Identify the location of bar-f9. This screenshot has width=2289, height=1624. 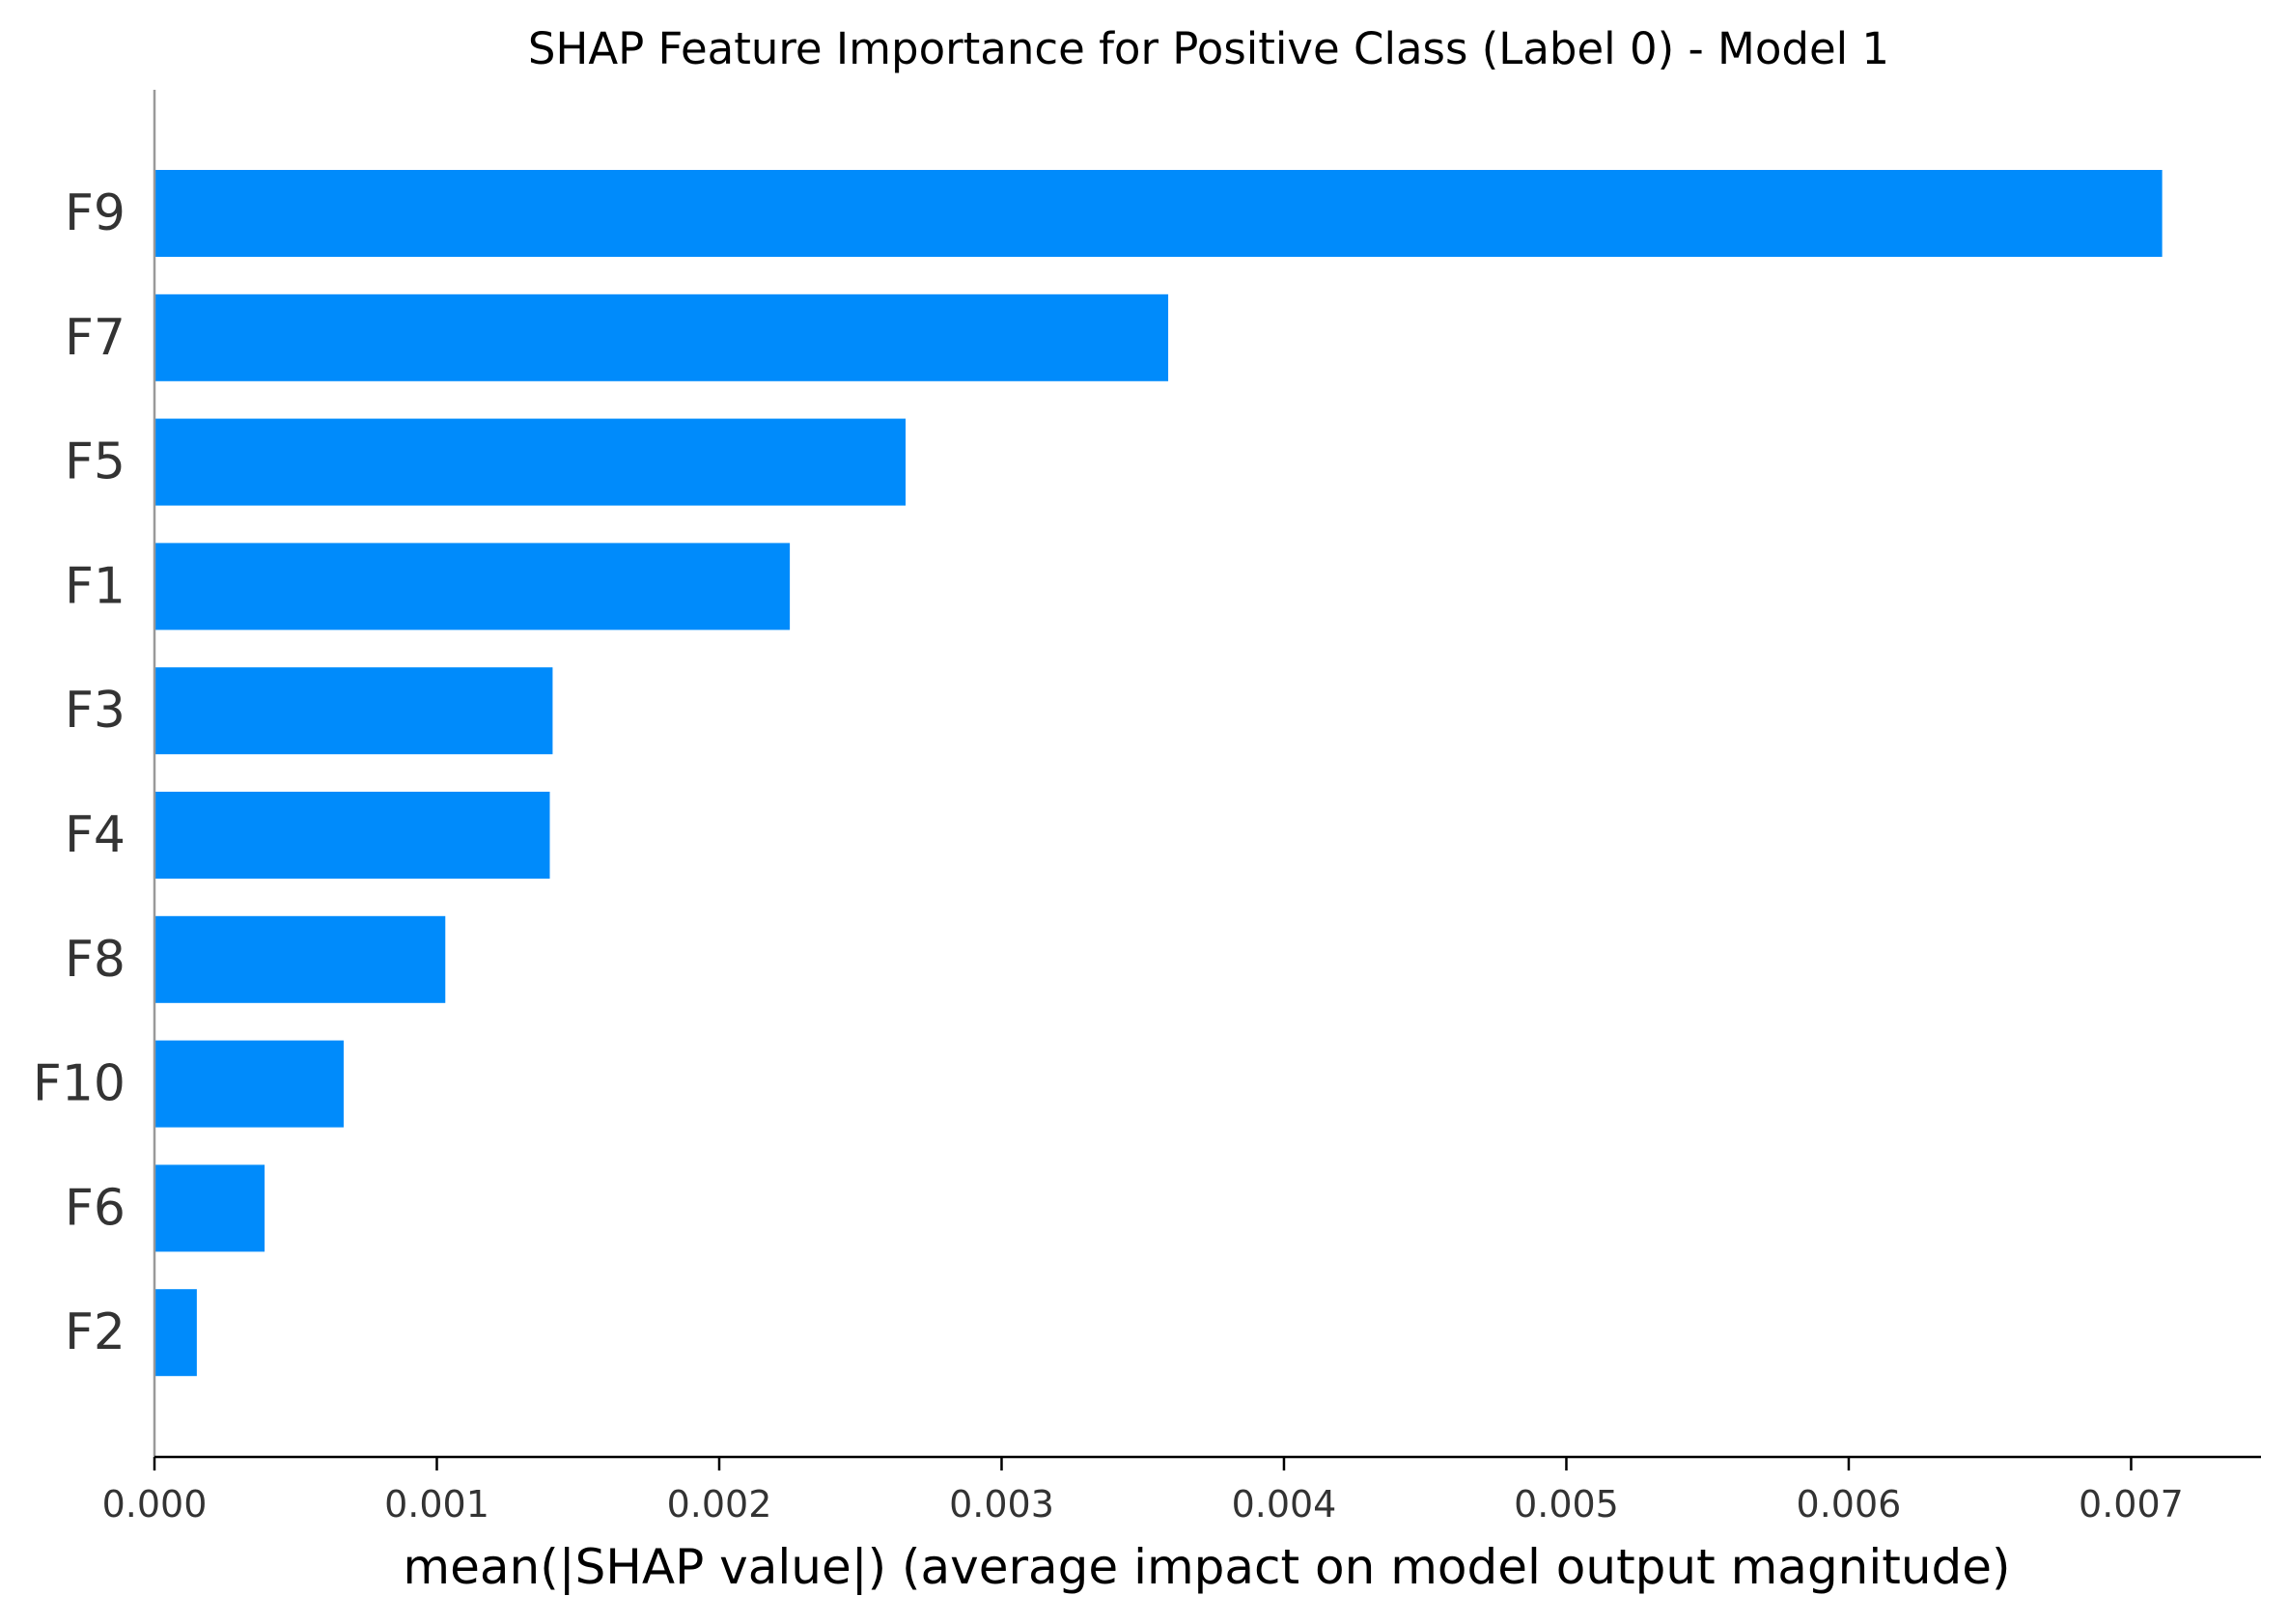
(1158, 214).